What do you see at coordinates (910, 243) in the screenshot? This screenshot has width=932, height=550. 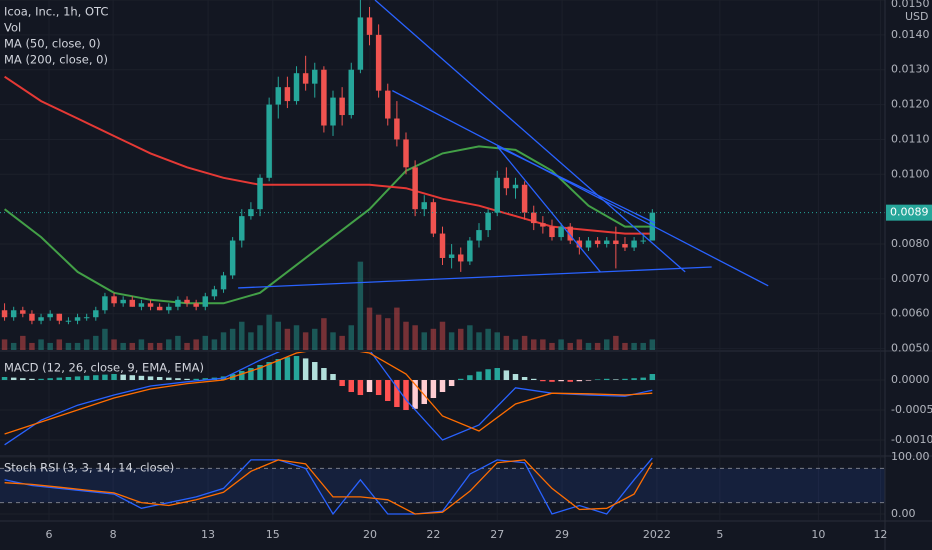 I see `y-tick-label: 0.0080` at bounding box center [910, 243].